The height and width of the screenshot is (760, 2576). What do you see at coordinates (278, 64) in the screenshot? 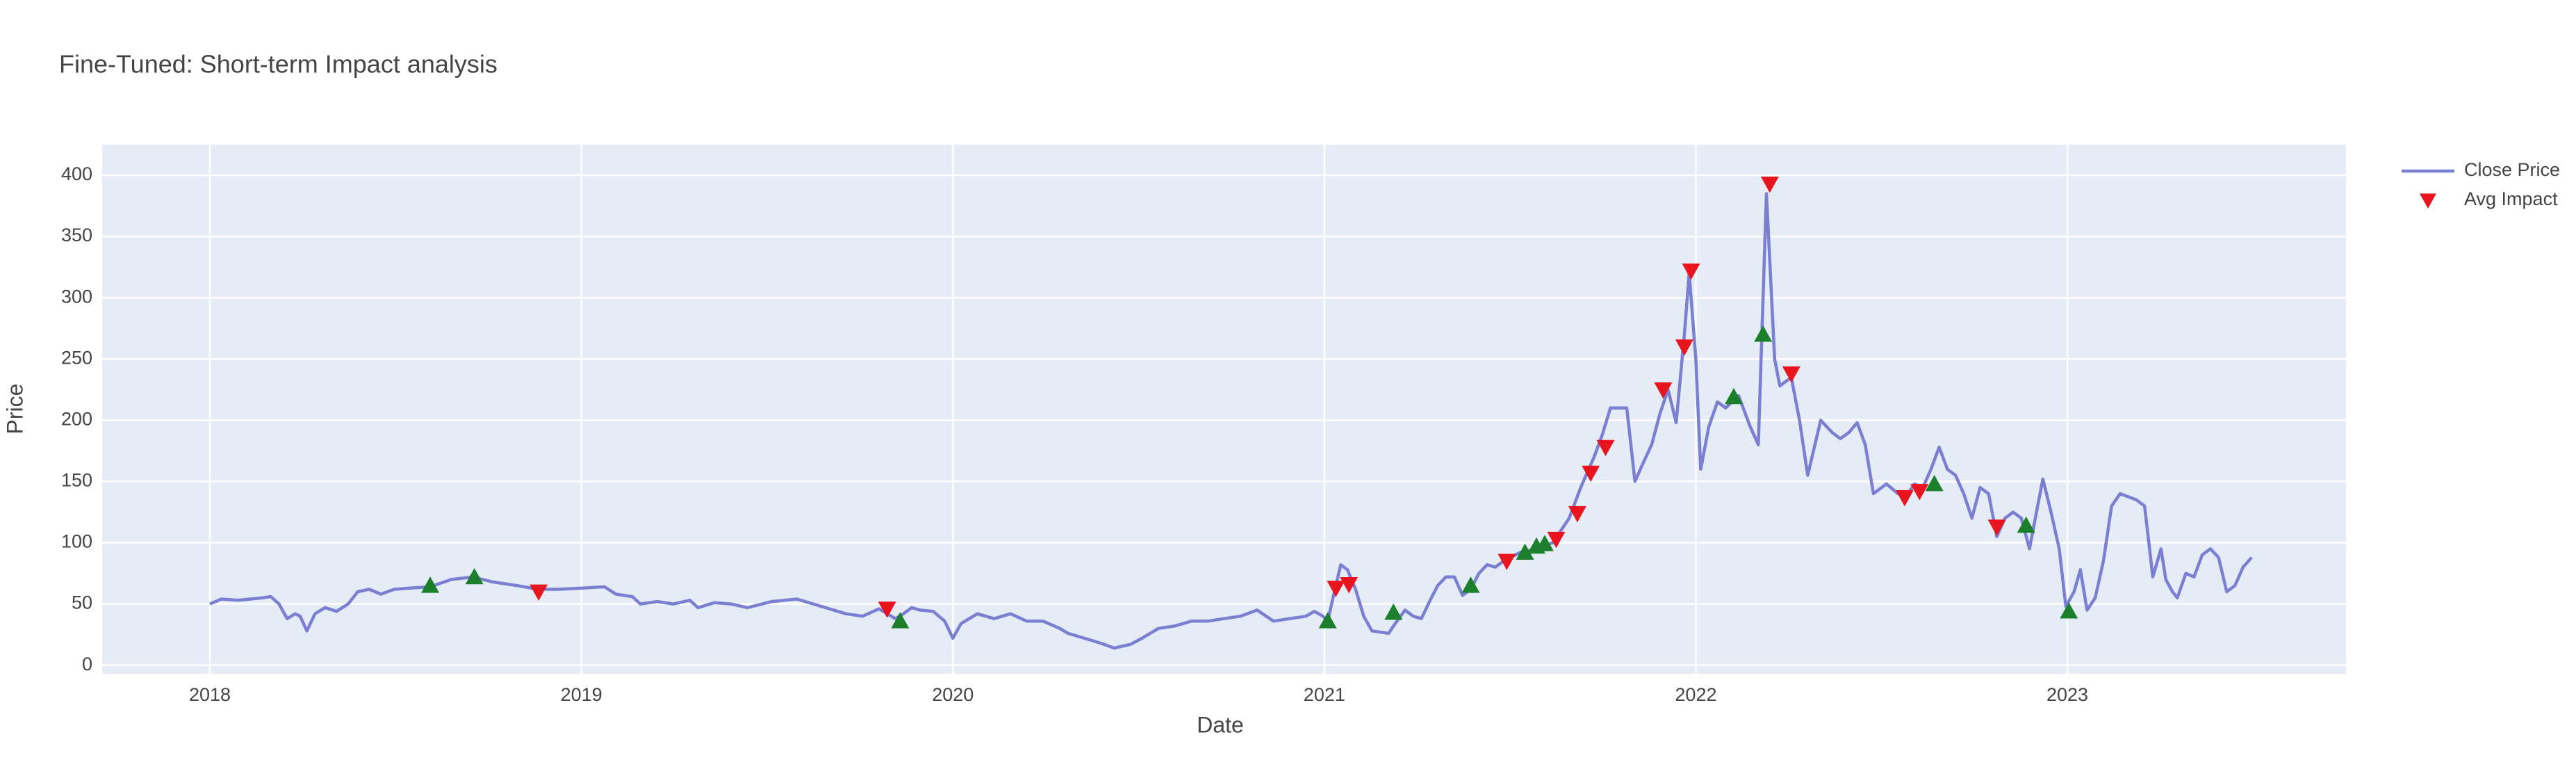
I see `chart-title: Fine-Tuned: Short-term Impact analysis` at bounding box center [278, 64].